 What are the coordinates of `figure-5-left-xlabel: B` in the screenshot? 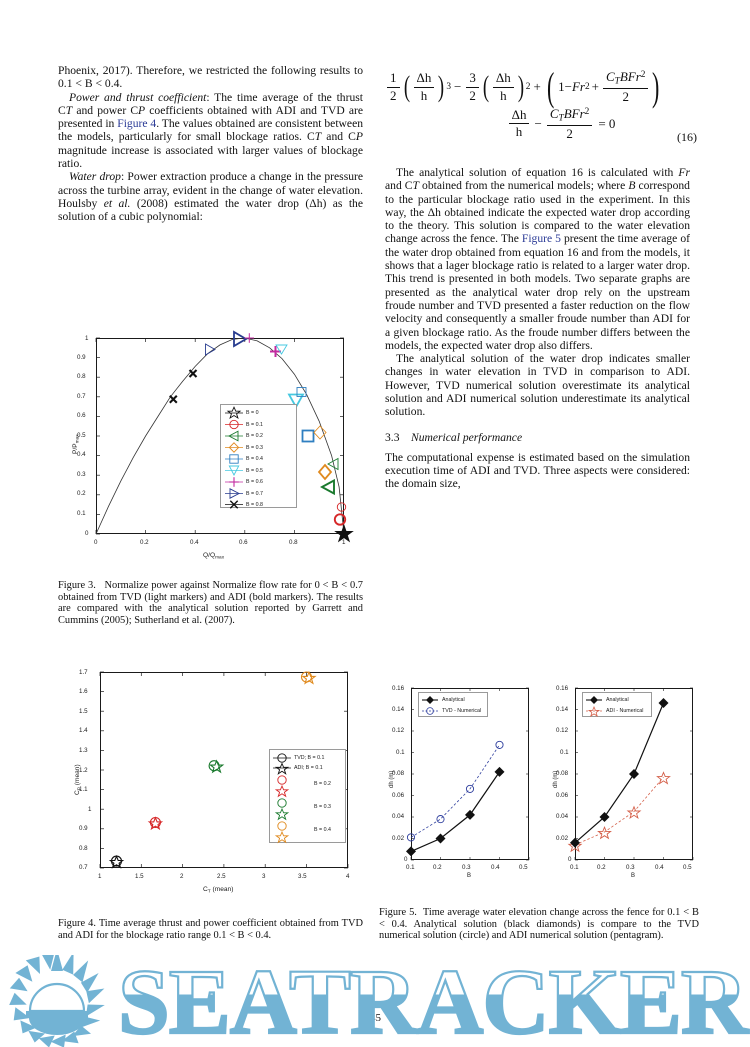 It's located at (469, 876).